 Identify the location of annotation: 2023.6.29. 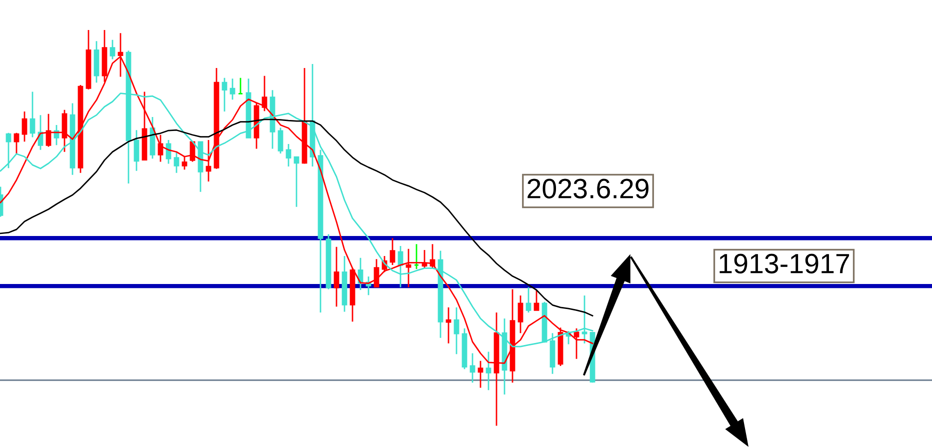
(588, 188).